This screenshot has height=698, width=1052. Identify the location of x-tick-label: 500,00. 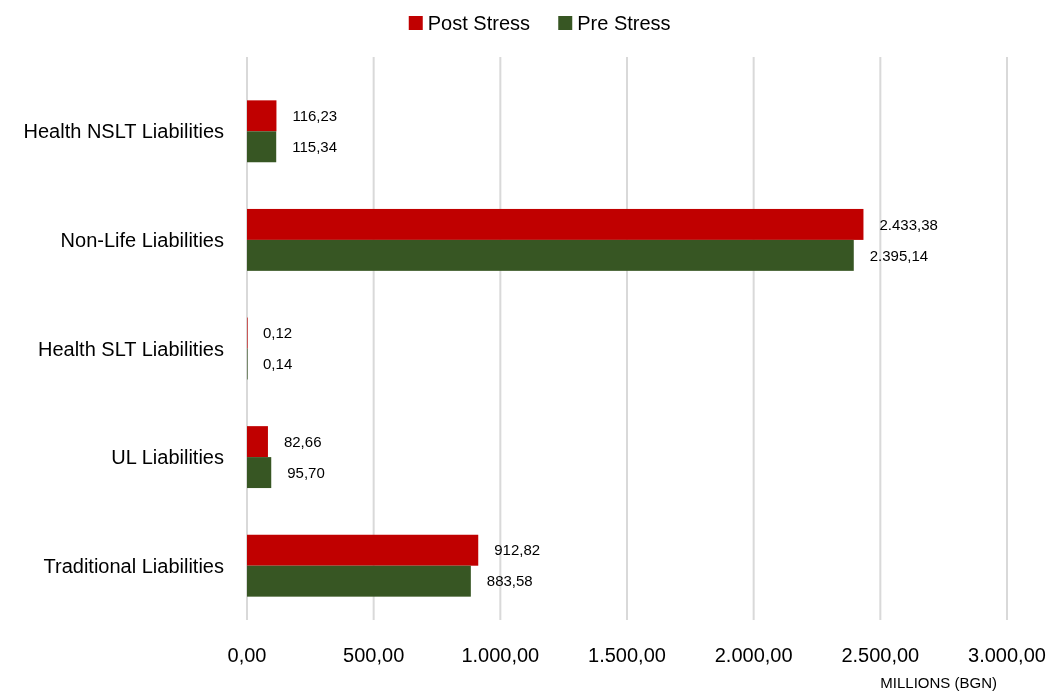
(374, 655).